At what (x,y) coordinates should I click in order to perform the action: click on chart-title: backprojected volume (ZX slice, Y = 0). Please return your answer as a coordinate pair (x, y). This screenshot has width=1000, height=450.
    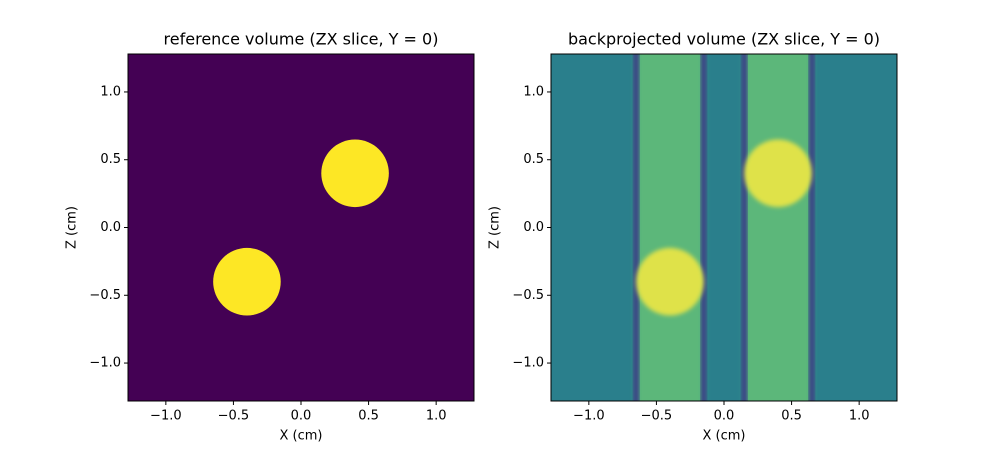
    Looking at the image, I should click on (724, 39).